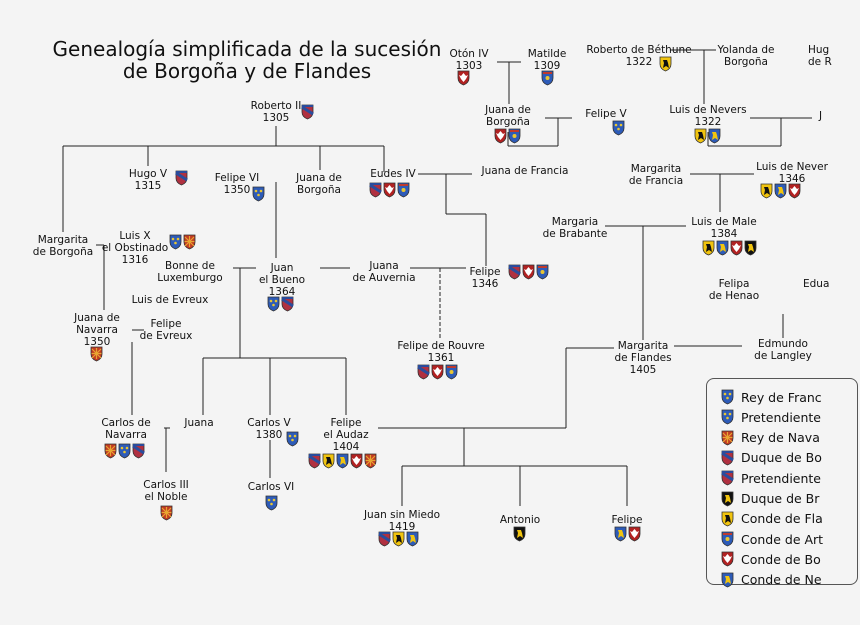 Image resolution: width=860 pixels, height=625 pixels. What do you see at coordinates (792, 167) in the screenshot?
I see `person-label-line: Luis de Never` at bounding box center [792, 167].